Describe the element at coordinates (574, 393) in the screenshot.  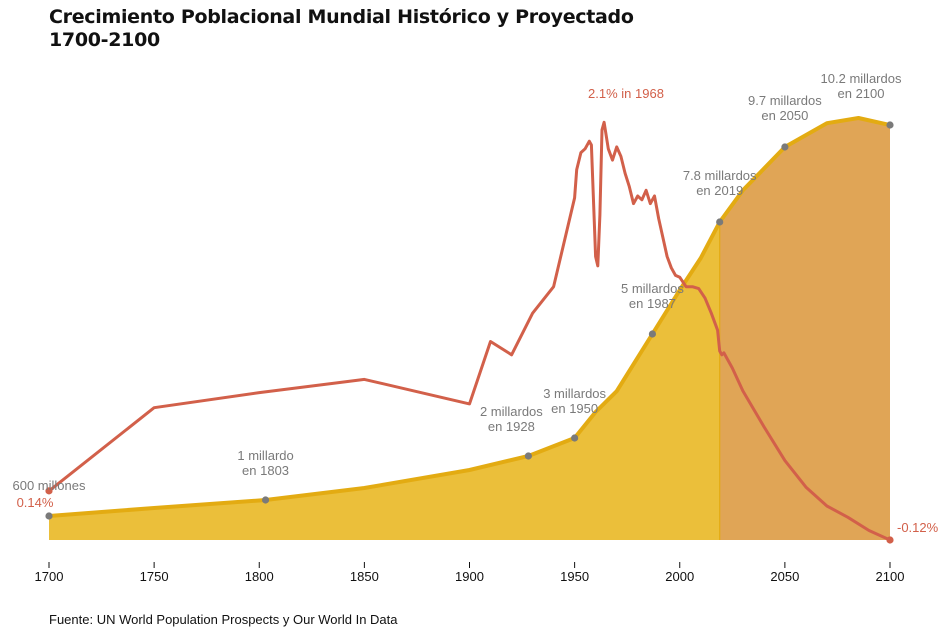
I see `marker-label: 3 millardos` at that location.